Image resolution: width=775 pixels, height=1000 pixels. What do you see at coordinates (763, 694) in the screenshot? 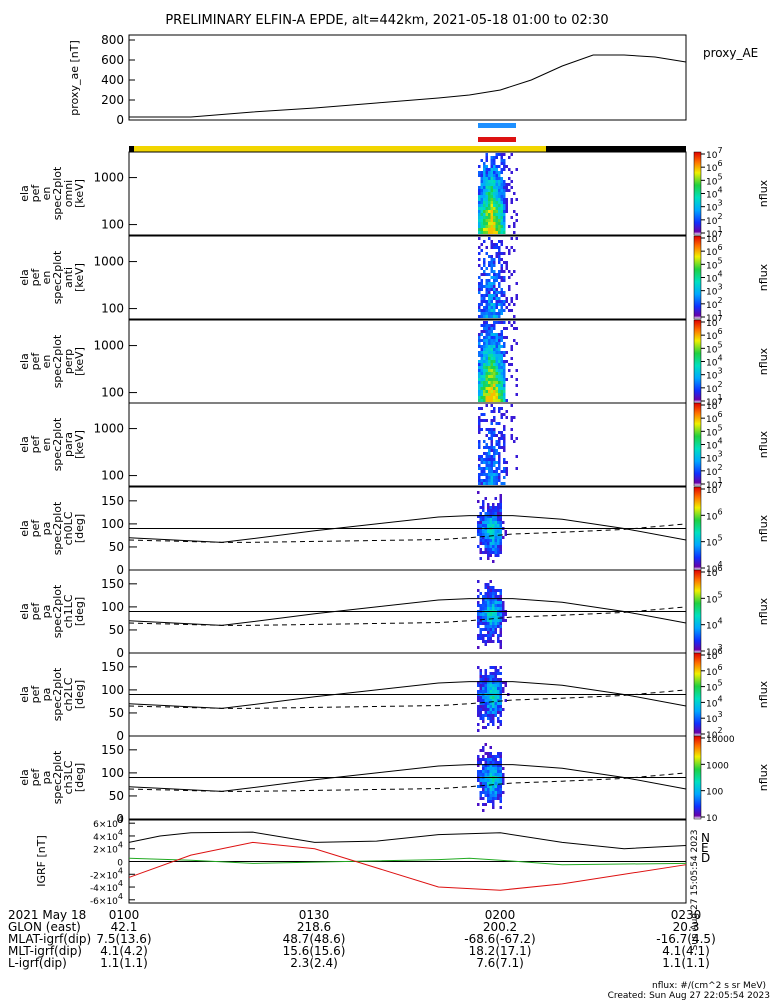
I see `pitch-panel-3-cb-title: nflux` at bounding box center [763, 694].